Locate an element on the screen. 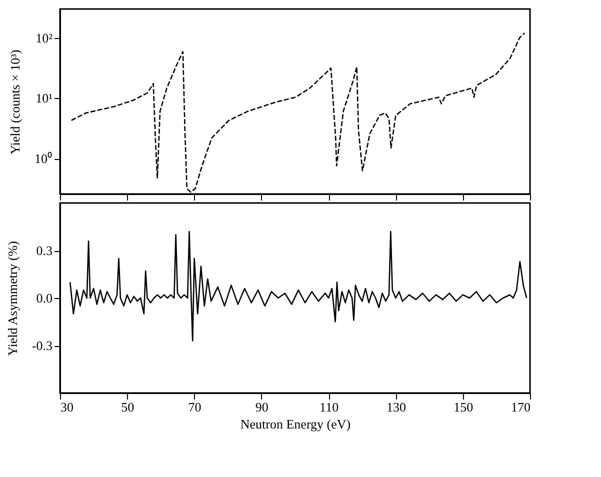  y-tick-label: 10¹ is located at coordinates (44, 98).